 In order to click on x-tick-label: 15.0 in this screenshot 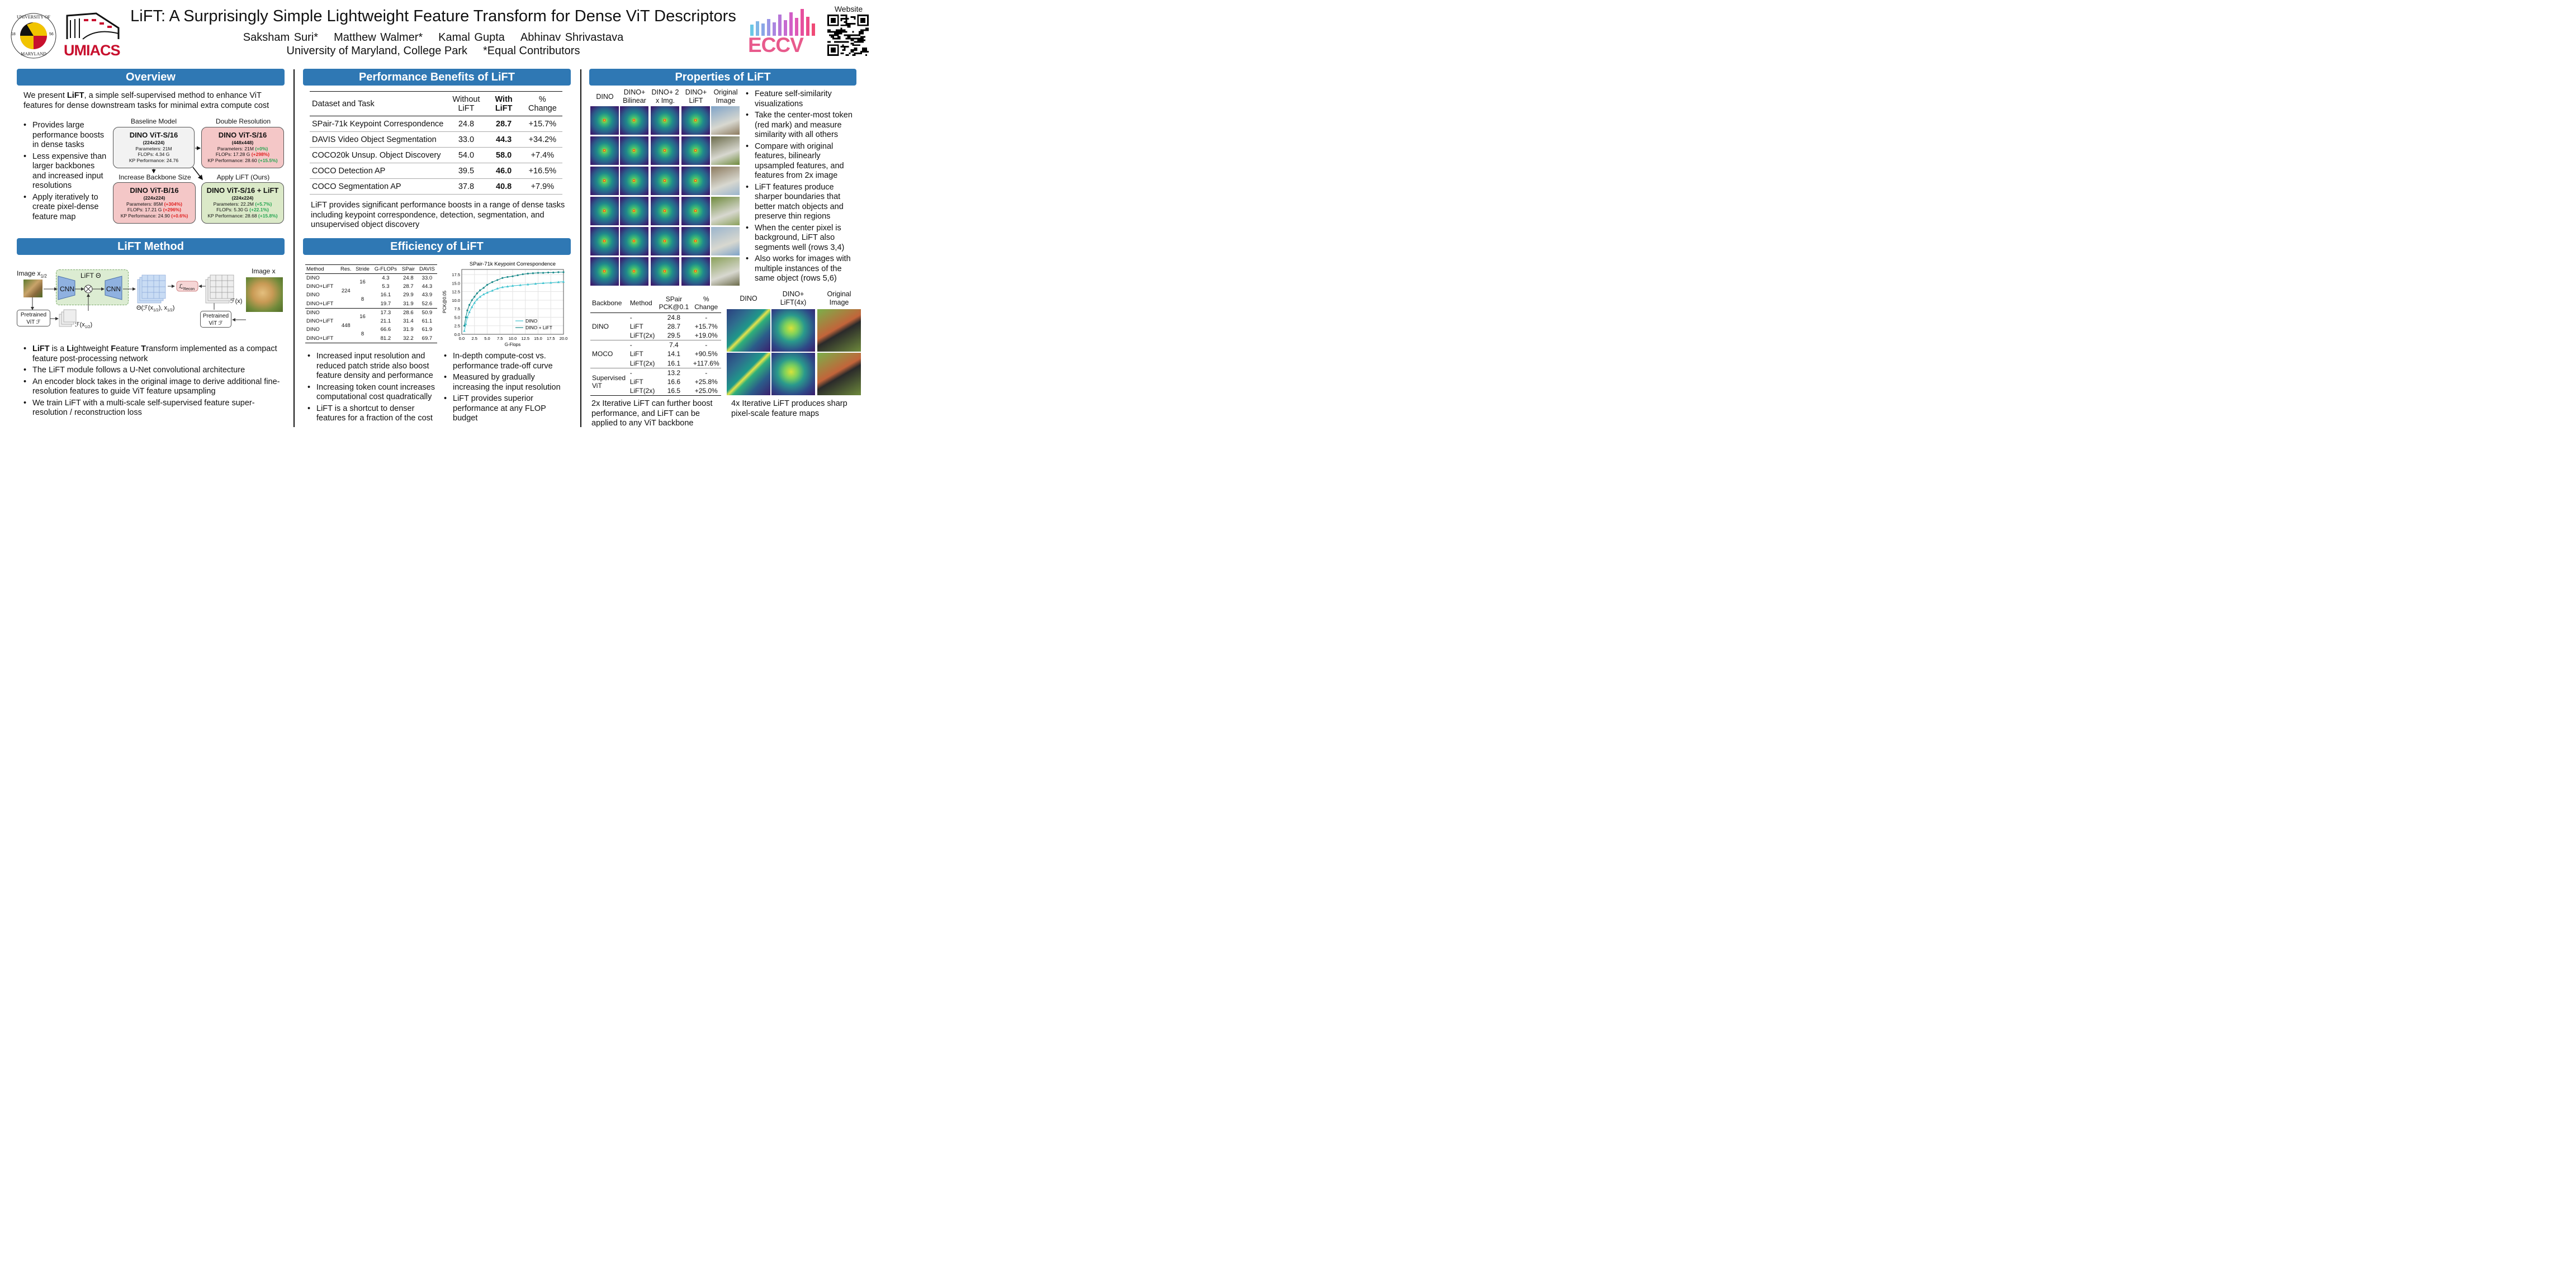, I will do `click(538, 338)`.